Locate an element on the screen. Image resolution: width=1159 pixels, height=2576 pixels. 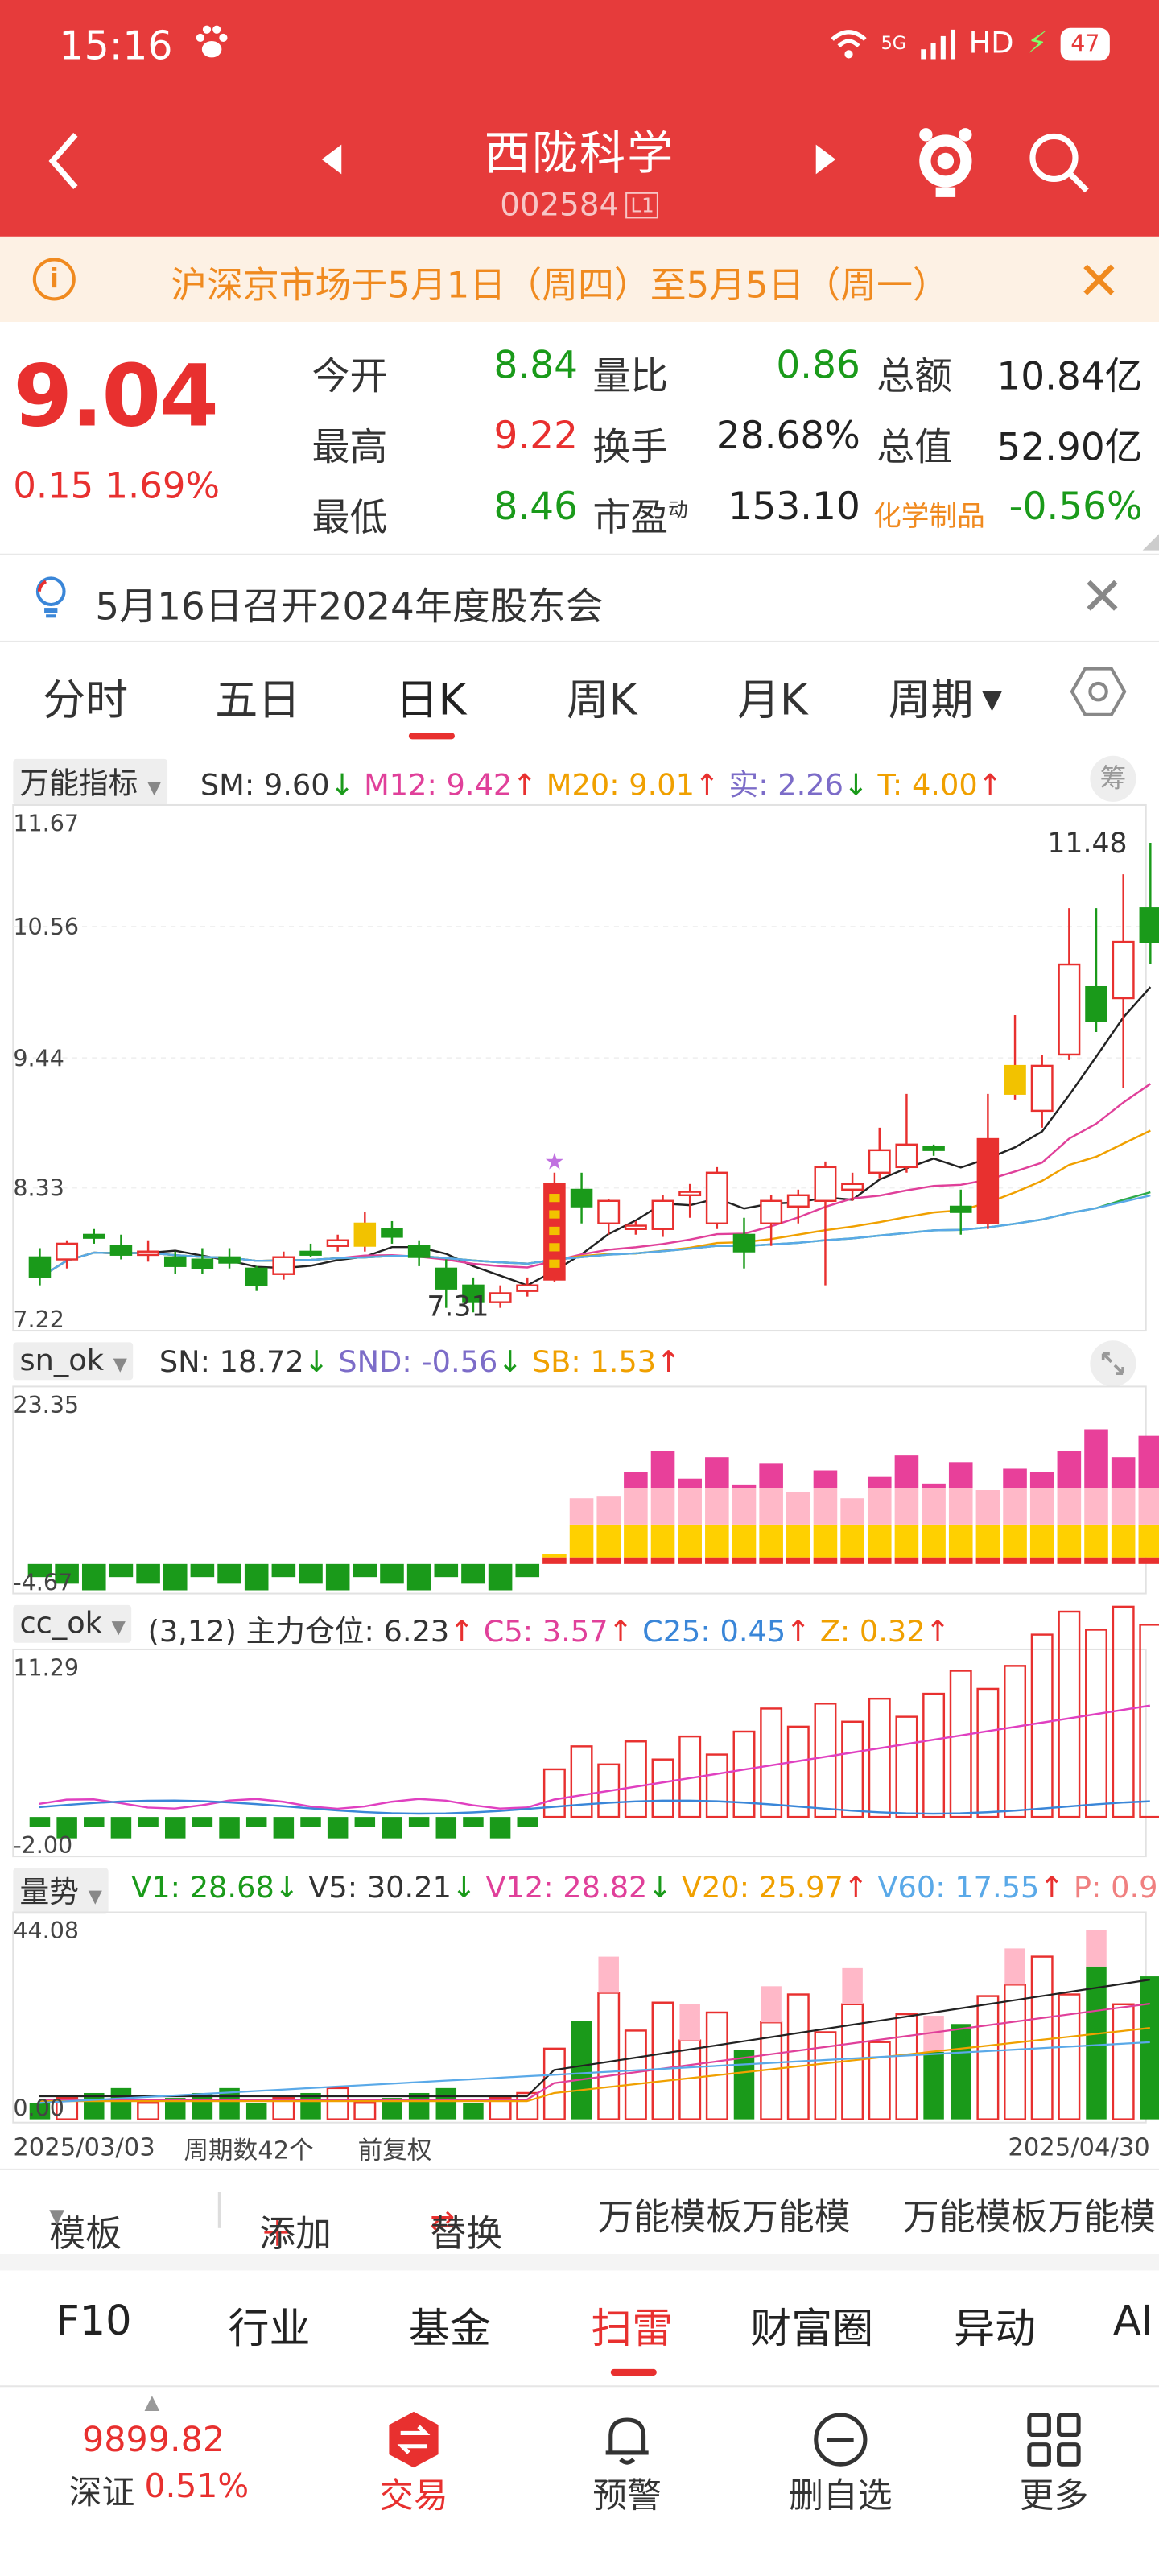
star-marker: ★ is located at coordinates (554, 1161).